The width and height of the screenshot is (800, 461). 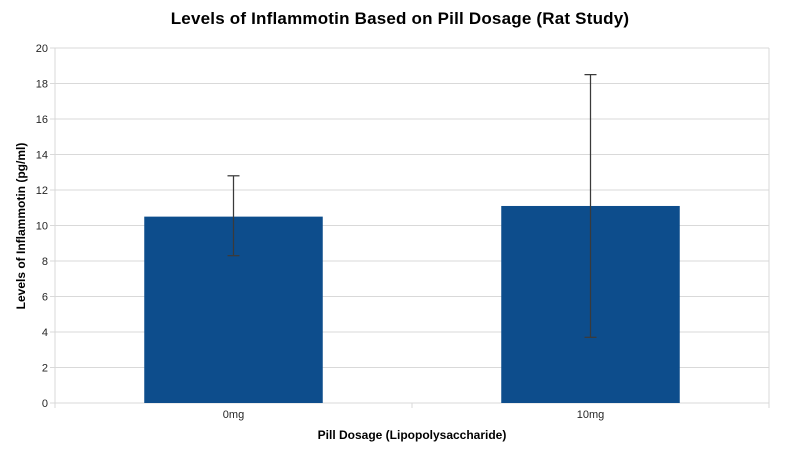 I want to click on y-tick-label: 16, so click(x=42, y=120).